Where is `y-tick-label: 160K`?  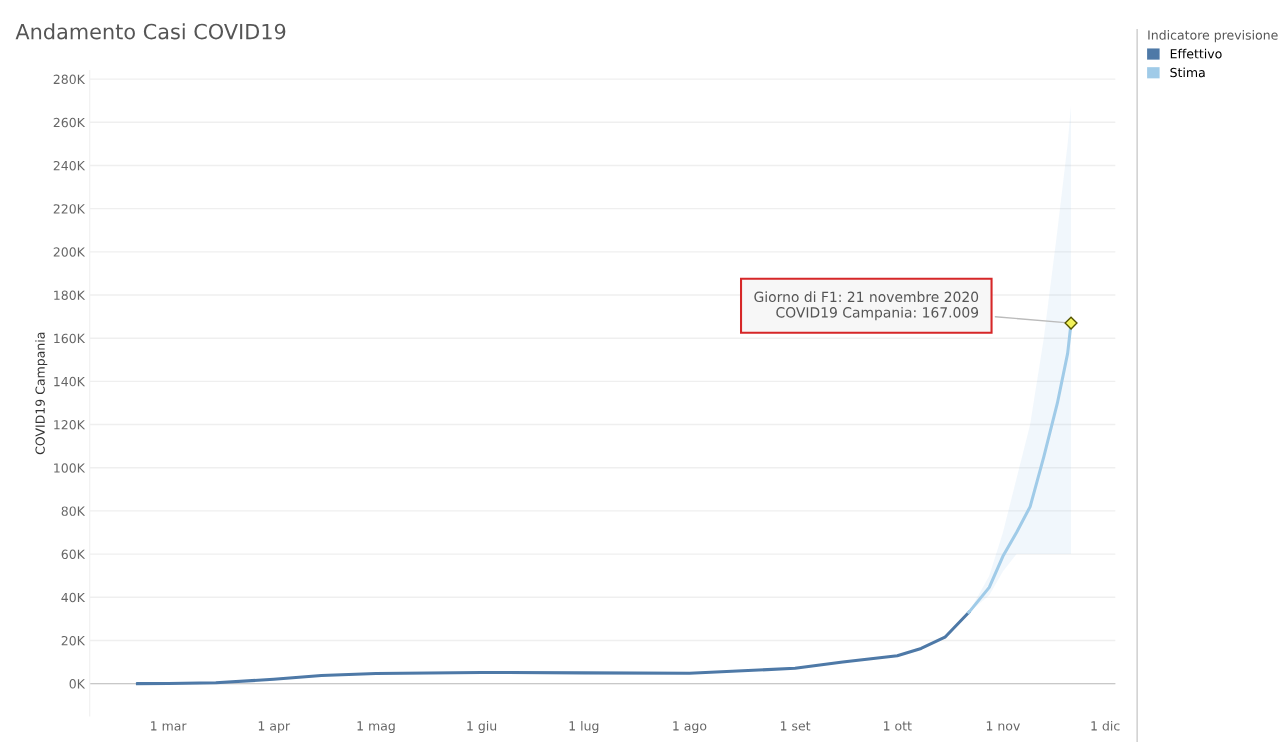
y-tick-label: 160K is located at coordinates (70, 338).